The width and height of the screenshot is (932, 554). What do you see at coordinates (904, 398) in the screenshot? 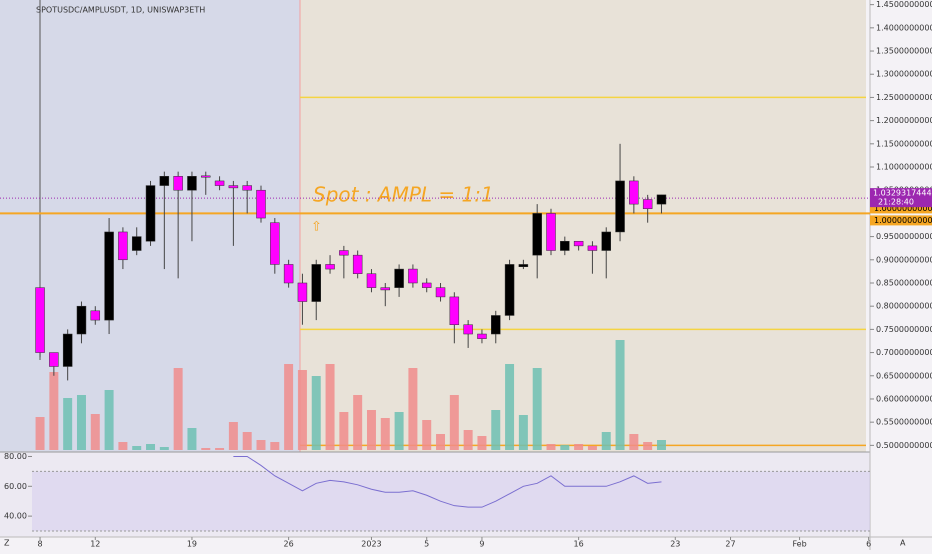
I see `y-tick-label: 0.6000000000` at bounding box center [904, 398].